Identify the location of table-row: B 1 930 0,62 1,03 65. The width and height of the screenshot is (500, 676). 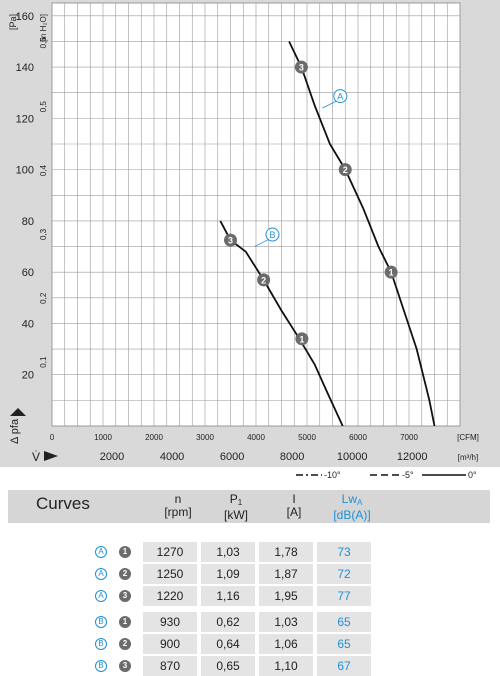
(250, 622).